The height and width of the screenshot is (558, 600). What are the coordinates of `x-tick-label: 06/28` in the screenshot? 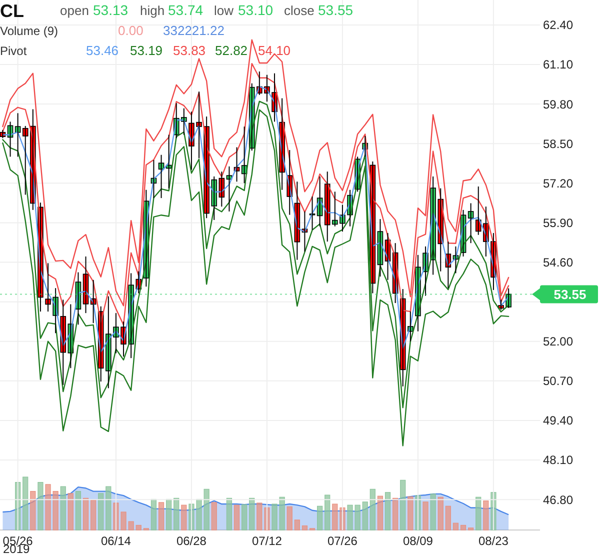 It's located at (191, 541).